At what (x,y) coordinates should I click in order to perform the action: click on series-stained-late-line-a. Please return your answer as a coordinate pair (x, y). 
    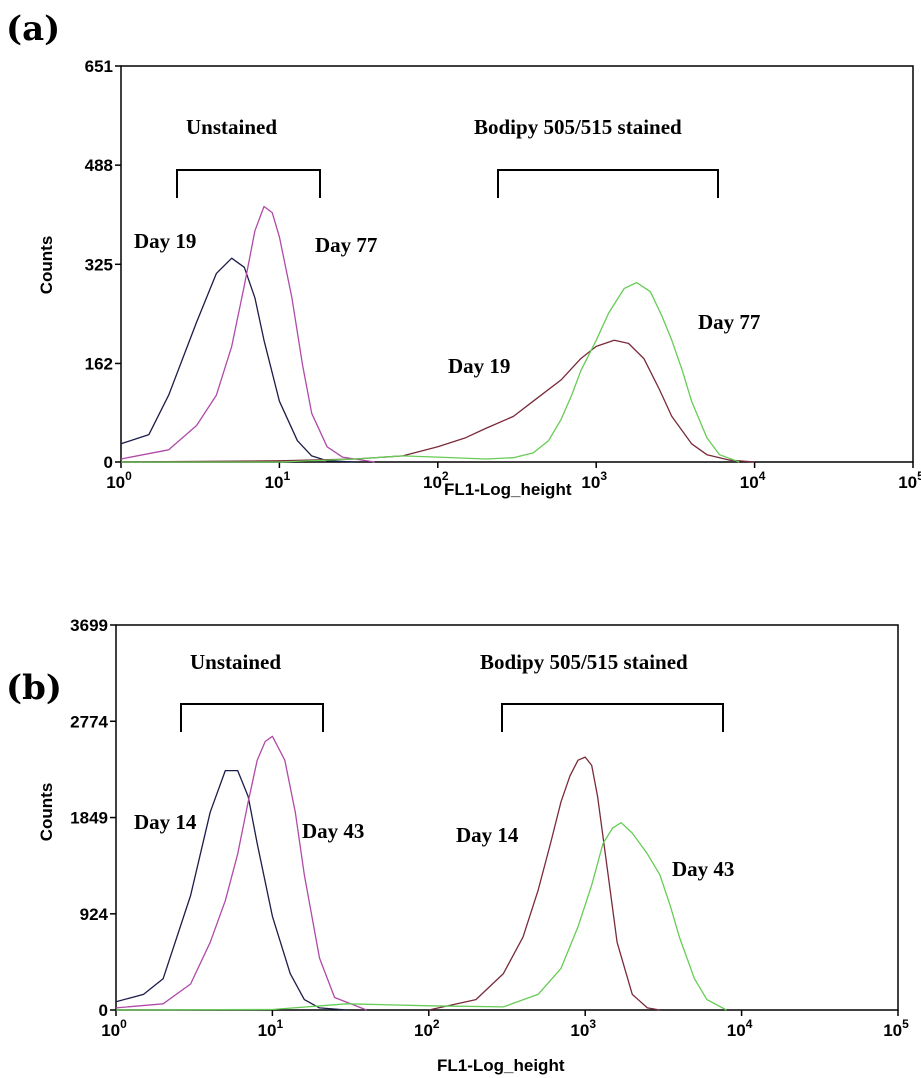
    Looking at the image, I should click on (430, 372).